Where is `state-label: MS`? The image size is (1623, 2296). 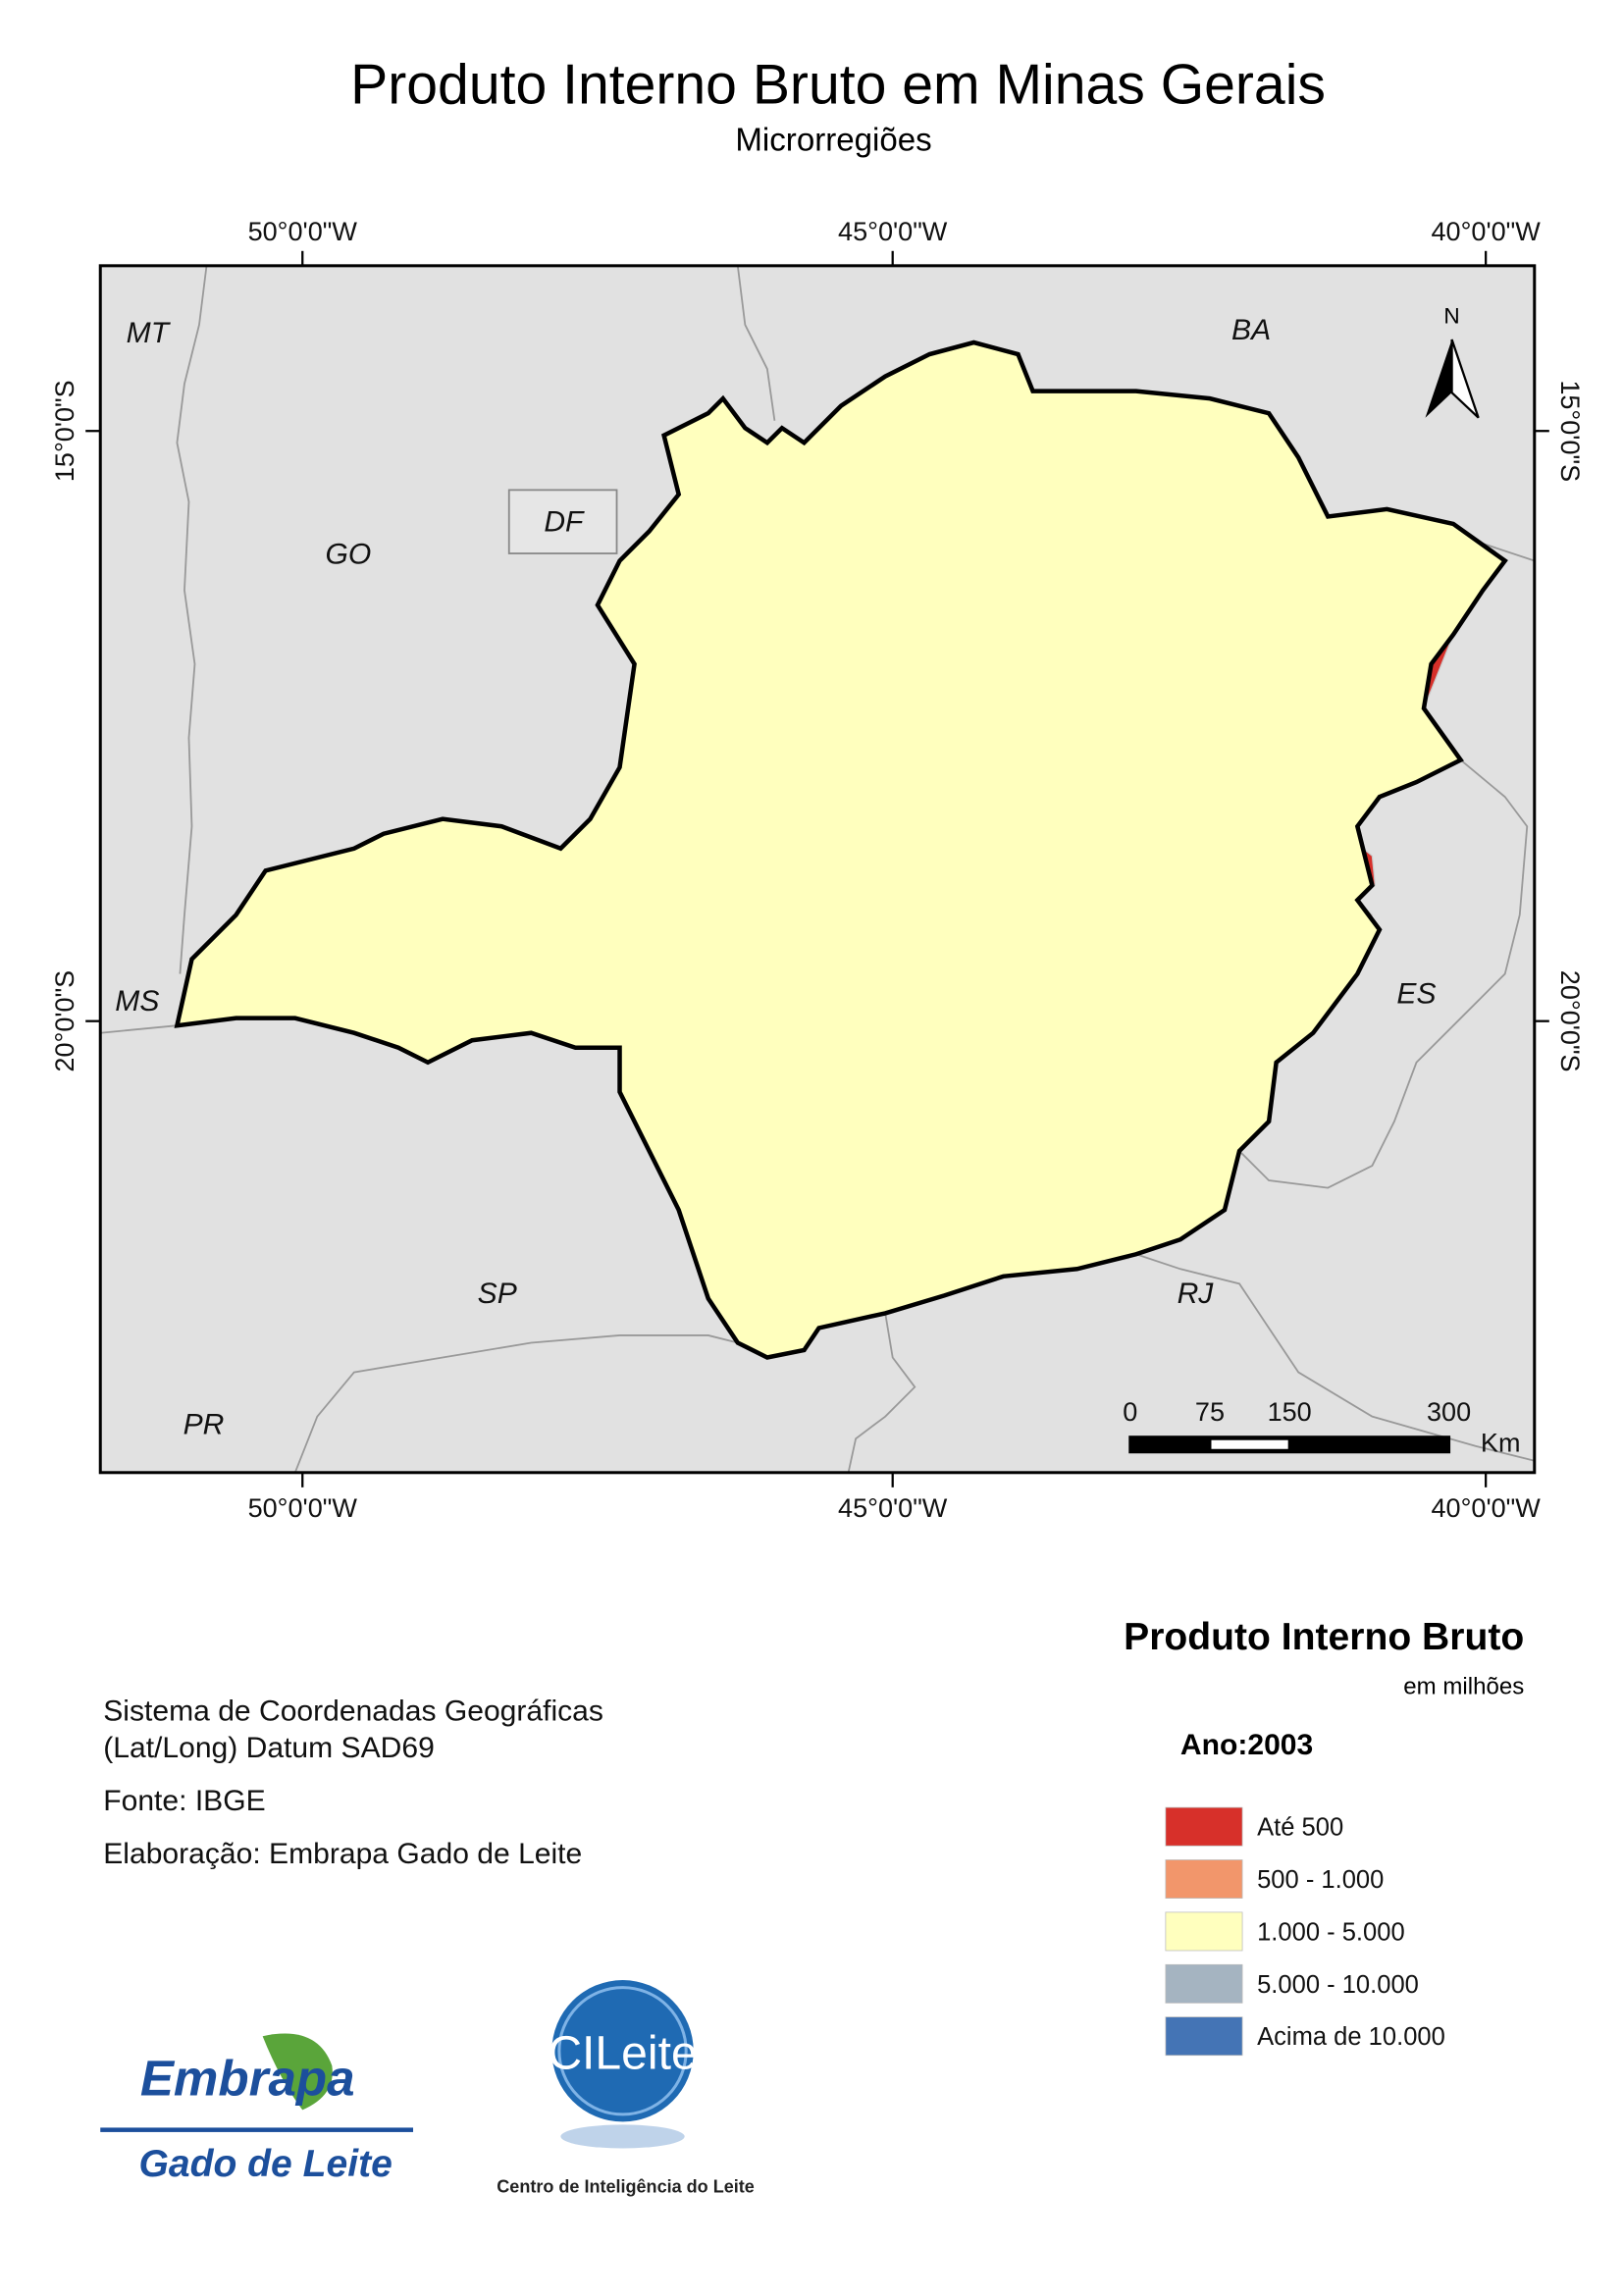 state-label: MS is located at coordinates (137, 1001).